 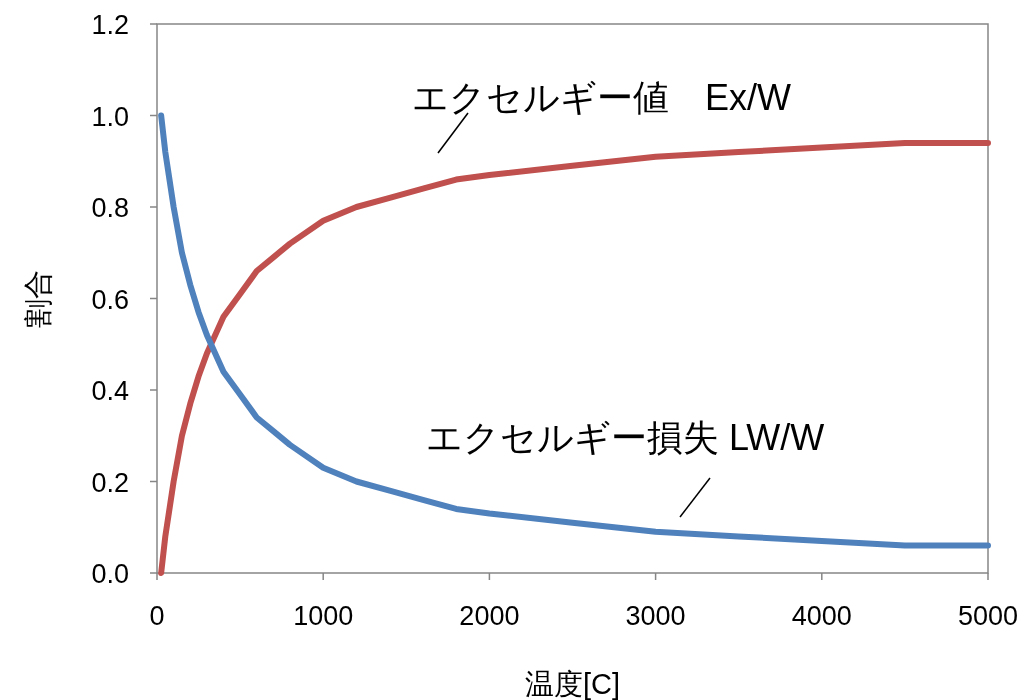 What do you see at coordinates (572, 684) in the screenshot?
I see `x-axis-title: 温度[C]` at bounding box center [572, 684].